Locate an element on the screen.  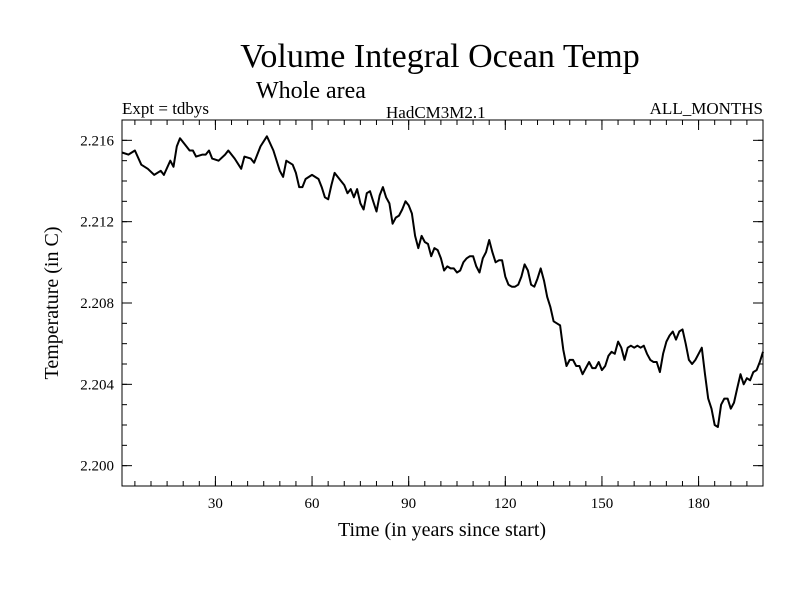
x-tick-label: 120 is located at coordinates (505, 504).